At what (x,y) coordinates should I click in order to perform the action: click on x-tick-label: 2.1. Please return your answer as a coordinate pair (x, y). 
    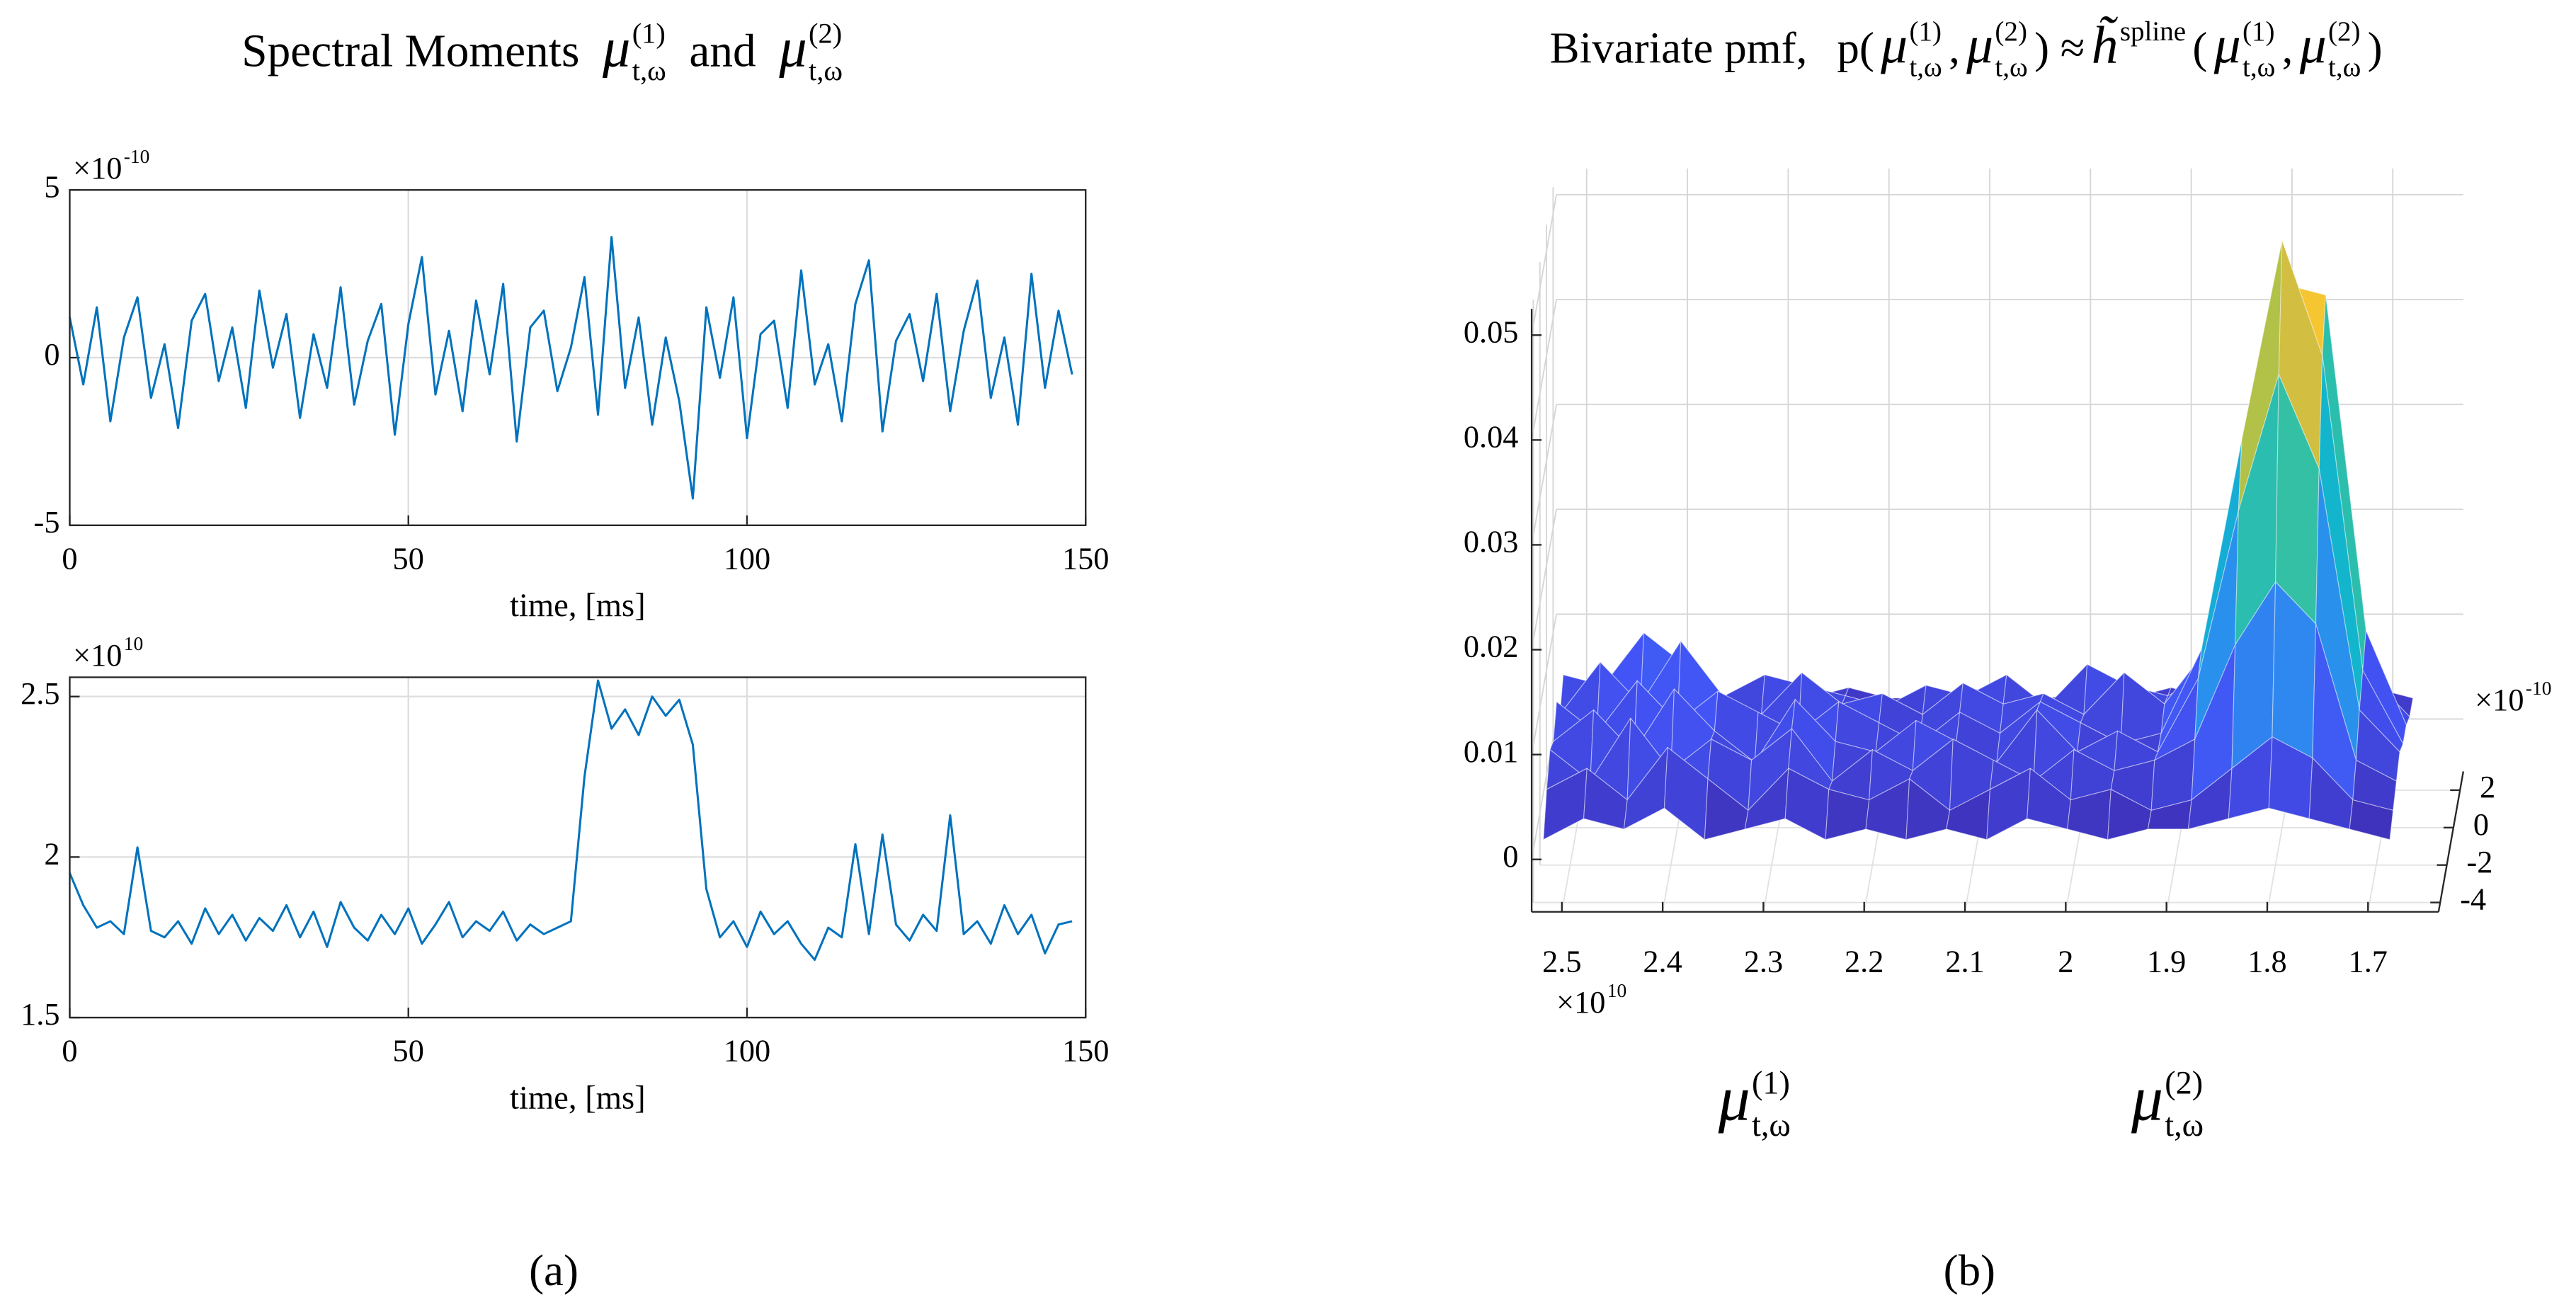
    Looking at the image, I should click on (1964, 962).